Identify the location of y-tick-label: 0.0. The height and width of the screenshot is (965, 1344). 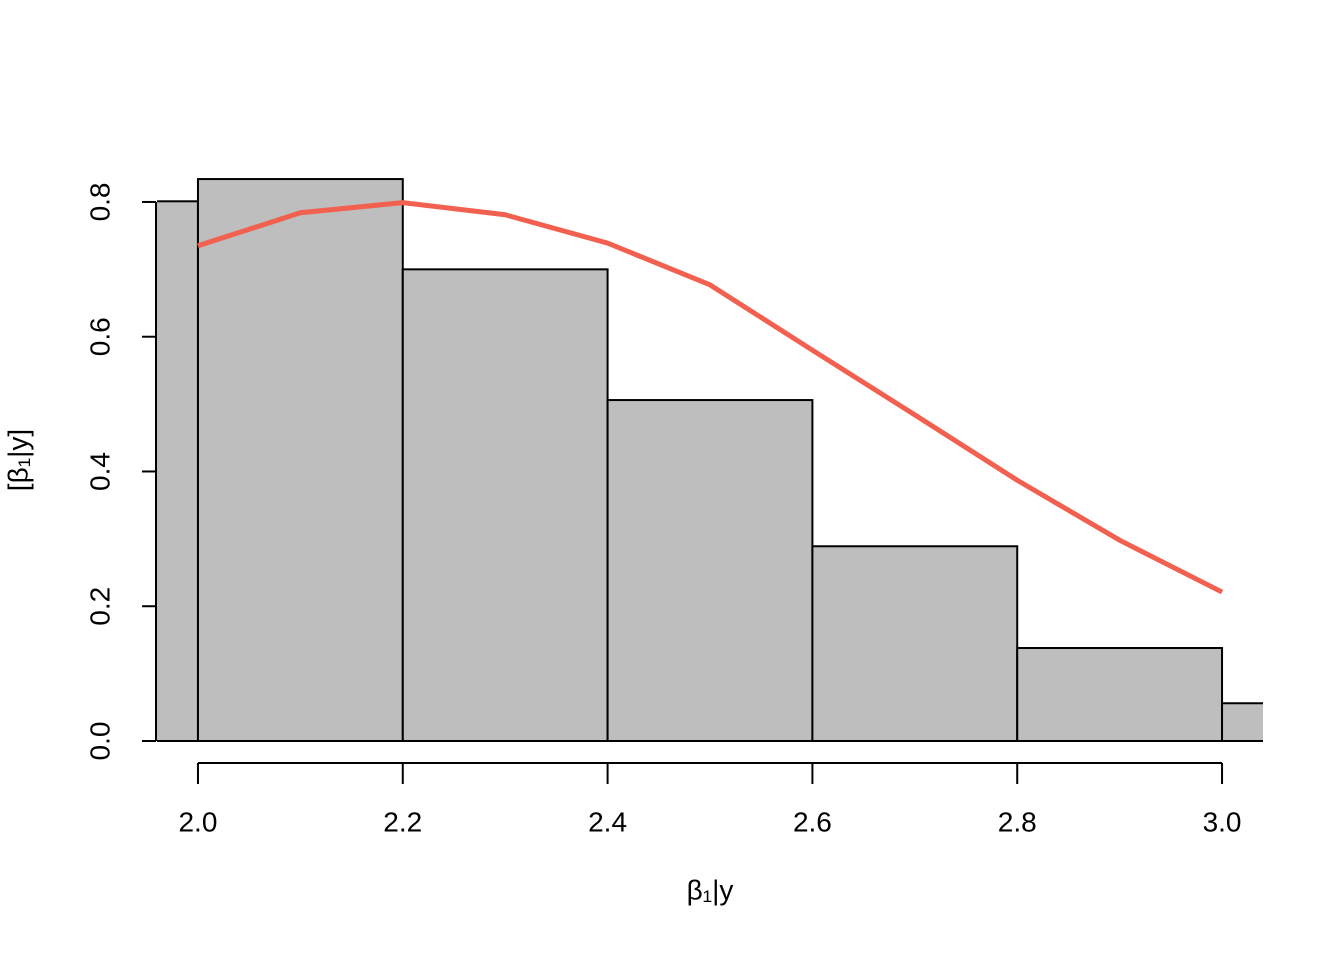
(99, 741).